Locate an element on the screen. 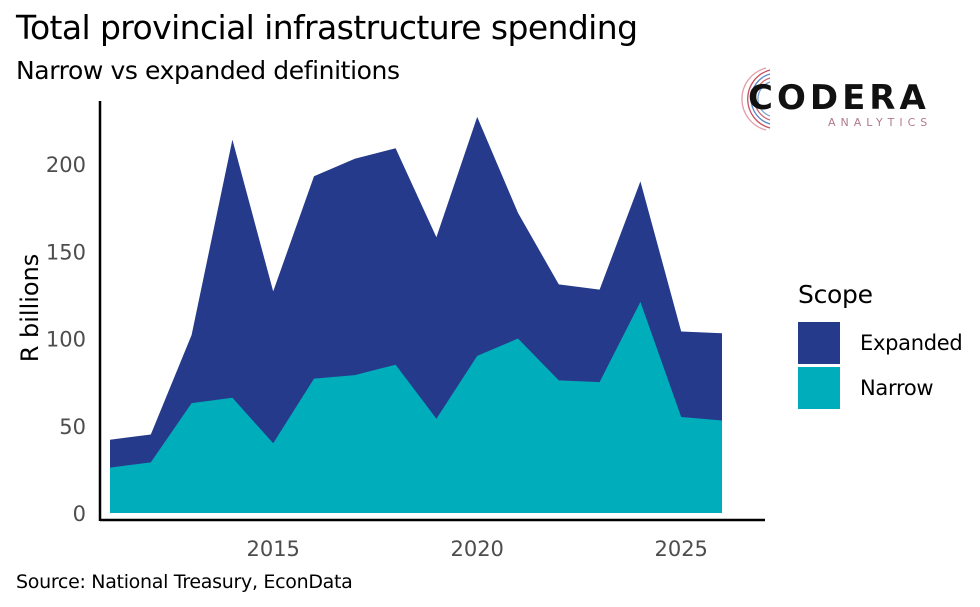  legend-label-expanded: Expanded is located at coordinates (911, 343).